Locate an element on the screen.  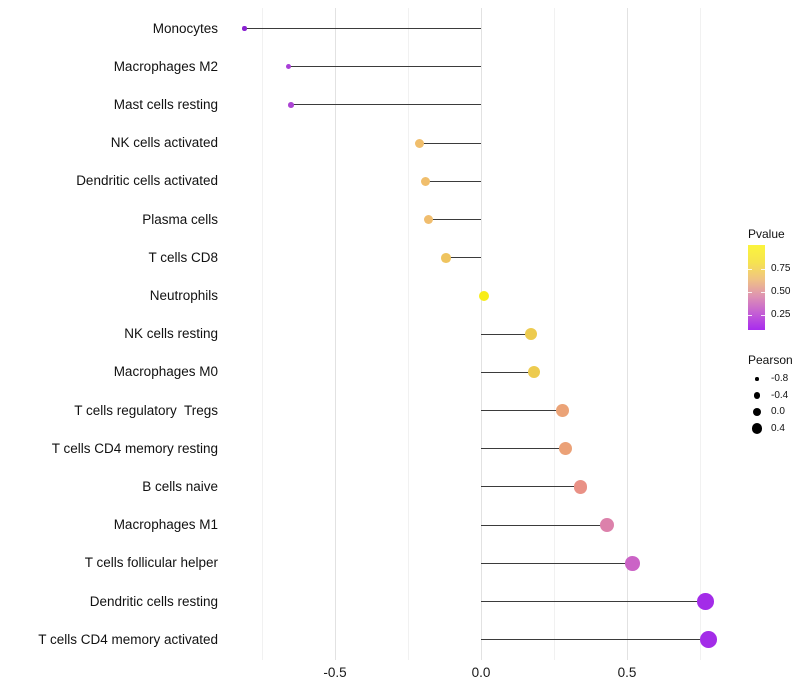
lollipop-dot-dendritic-cells-activated is located at coordinates (425, 181).